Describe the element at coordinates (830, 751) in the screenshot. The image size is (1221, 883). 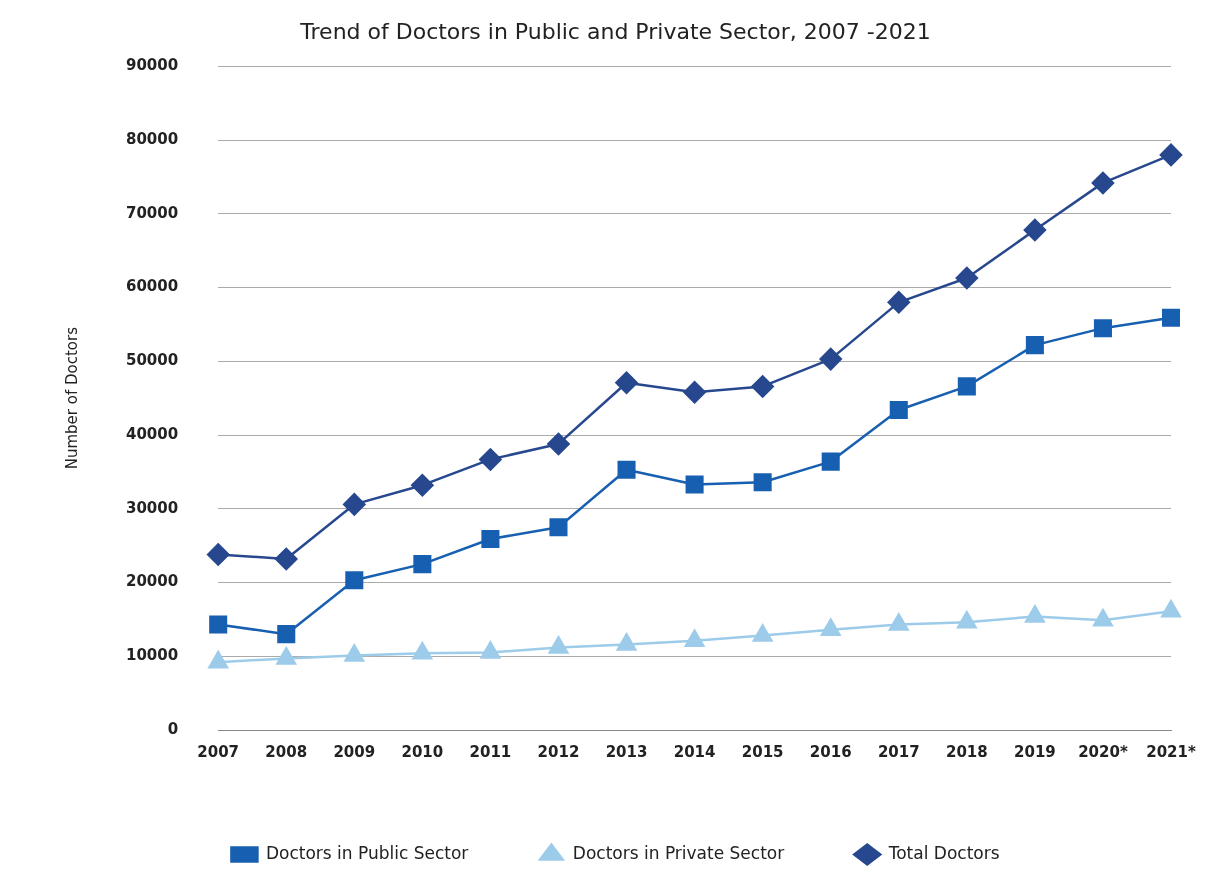
I see `x-tick-label: 2016` at that location.